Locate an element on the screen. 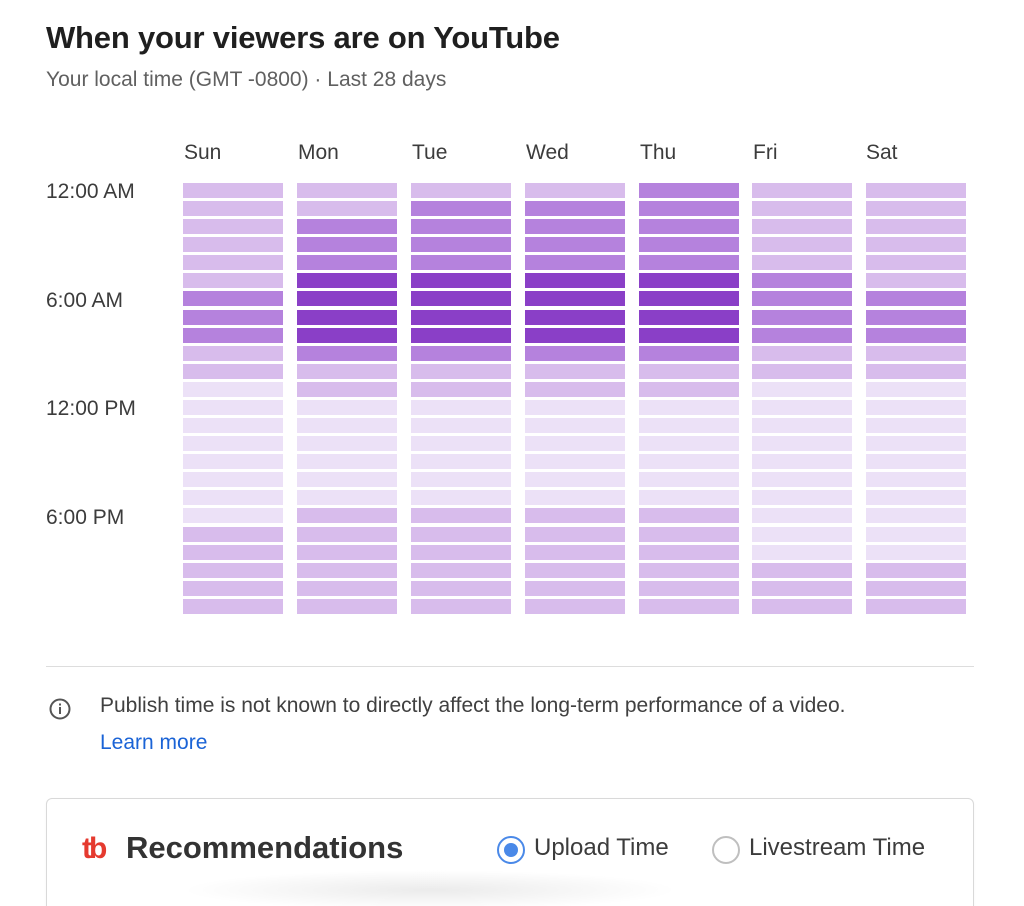  heatmap-cell-fri-h16 is located at coordinates (802, 479).